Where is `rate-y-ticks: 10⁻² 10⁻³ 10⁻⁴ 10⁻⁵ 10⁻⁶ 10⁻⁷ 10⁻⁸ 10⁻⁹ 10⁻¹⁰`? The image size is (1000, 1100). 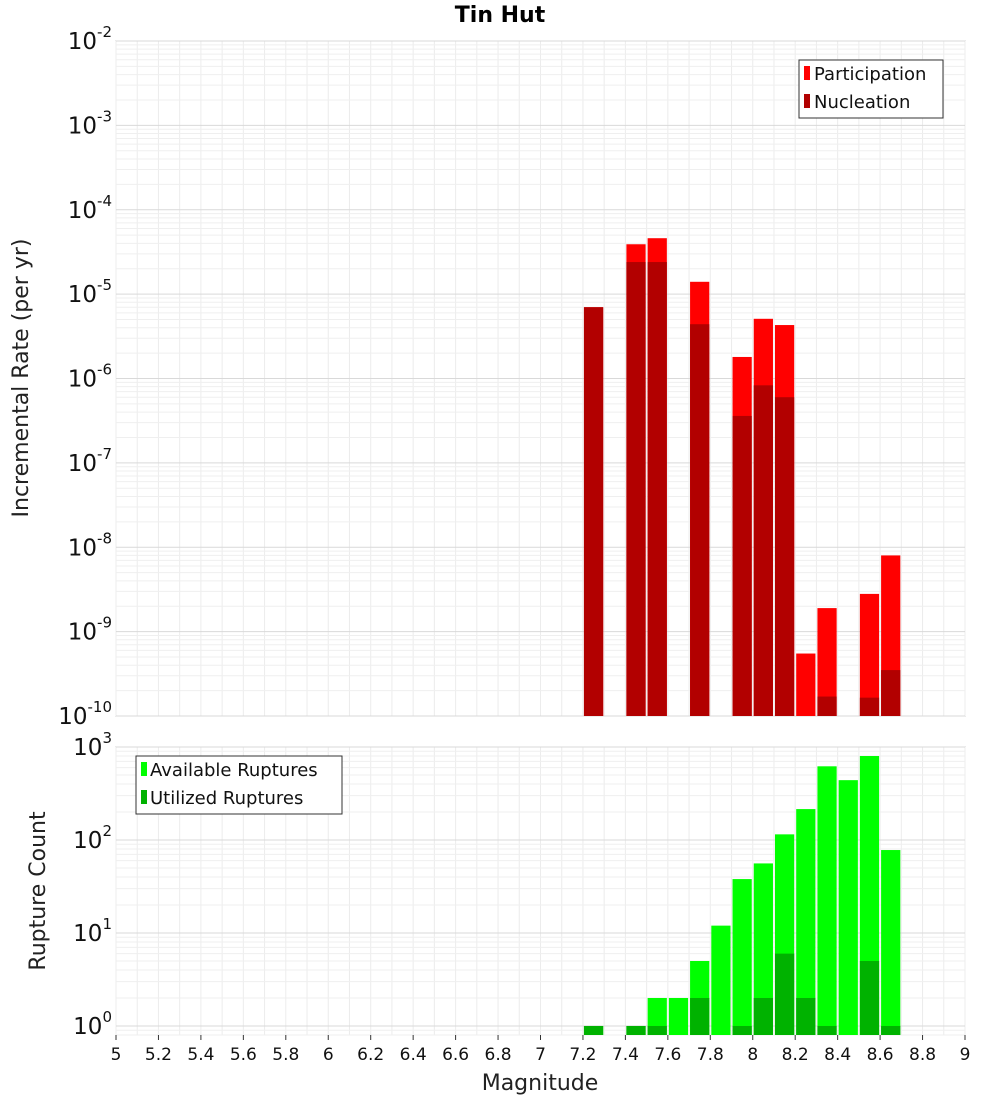
rate-y-ticks: 10⁻² 10⁻³ 10⁻⁴ 10⁻⁵ 10⁻⁶ 10⁻⁷ 10⁻⁸ 10⁻⁹ 10⁻¹⁰ is located at coordinates (85, 376).